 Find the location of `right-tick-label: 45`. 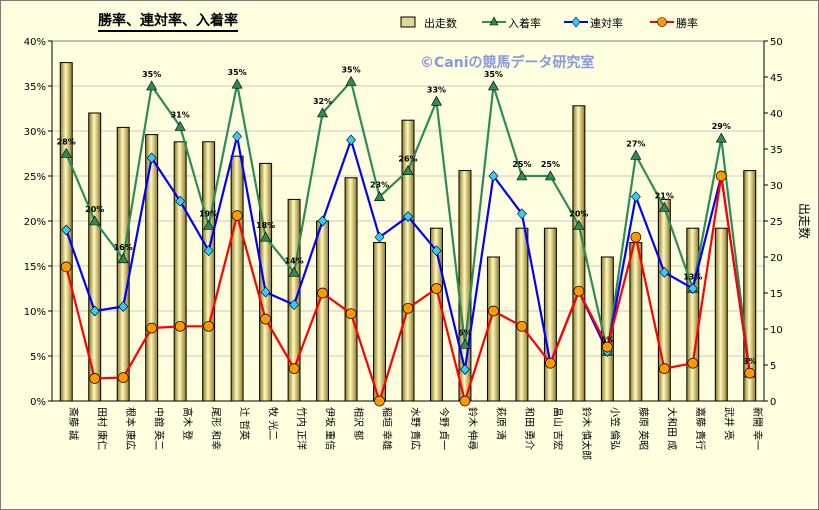

right-tick-label: 45 is located at coordinates (776, 78).